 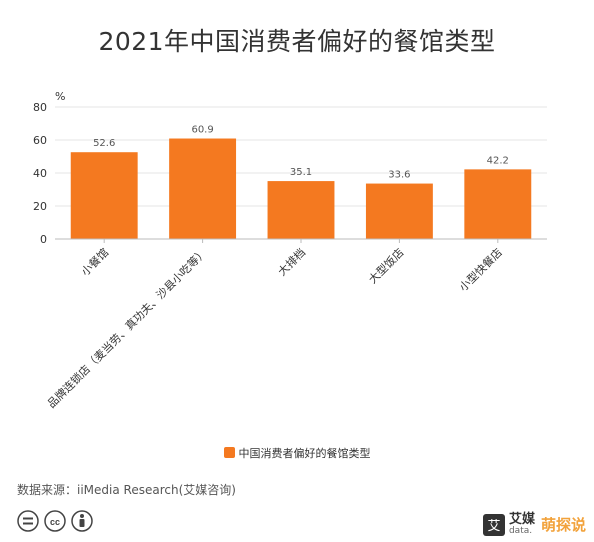 What do you see at coordinates (498, 160) in the screenshot?
I see `data-label: 42.2` at bounding box center [498, 160].